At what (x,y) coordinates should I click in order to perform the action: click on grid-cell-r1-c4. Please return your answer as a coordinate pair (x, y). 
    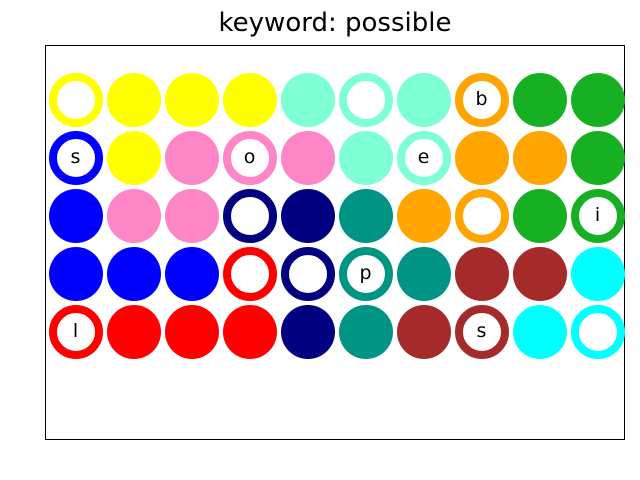
    Looking at the image, I should click on (307, 157).